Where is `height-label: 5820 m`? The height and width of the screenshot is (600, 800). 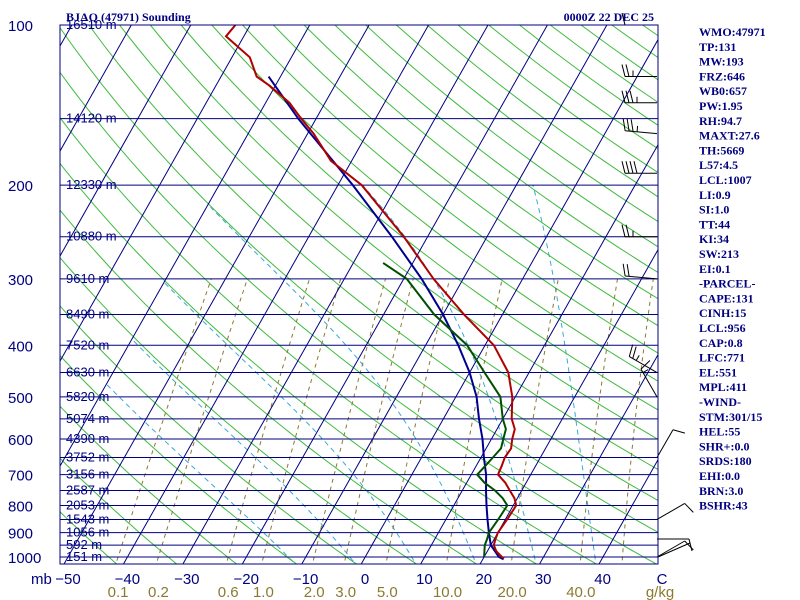 height-label: 5820 m is located at coordinates (87, 396).